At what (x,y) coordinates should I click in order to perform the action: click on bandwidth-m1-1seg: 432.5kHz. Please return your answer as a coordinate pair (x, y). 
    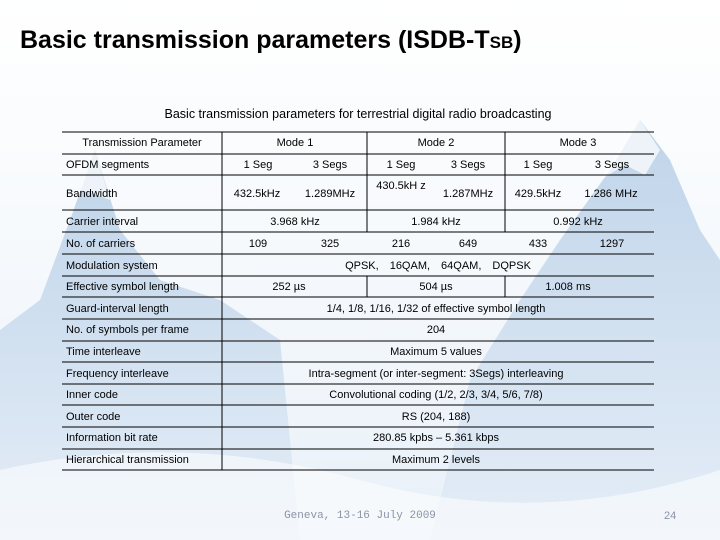
    Looking at the image, I should click on (257, 194).